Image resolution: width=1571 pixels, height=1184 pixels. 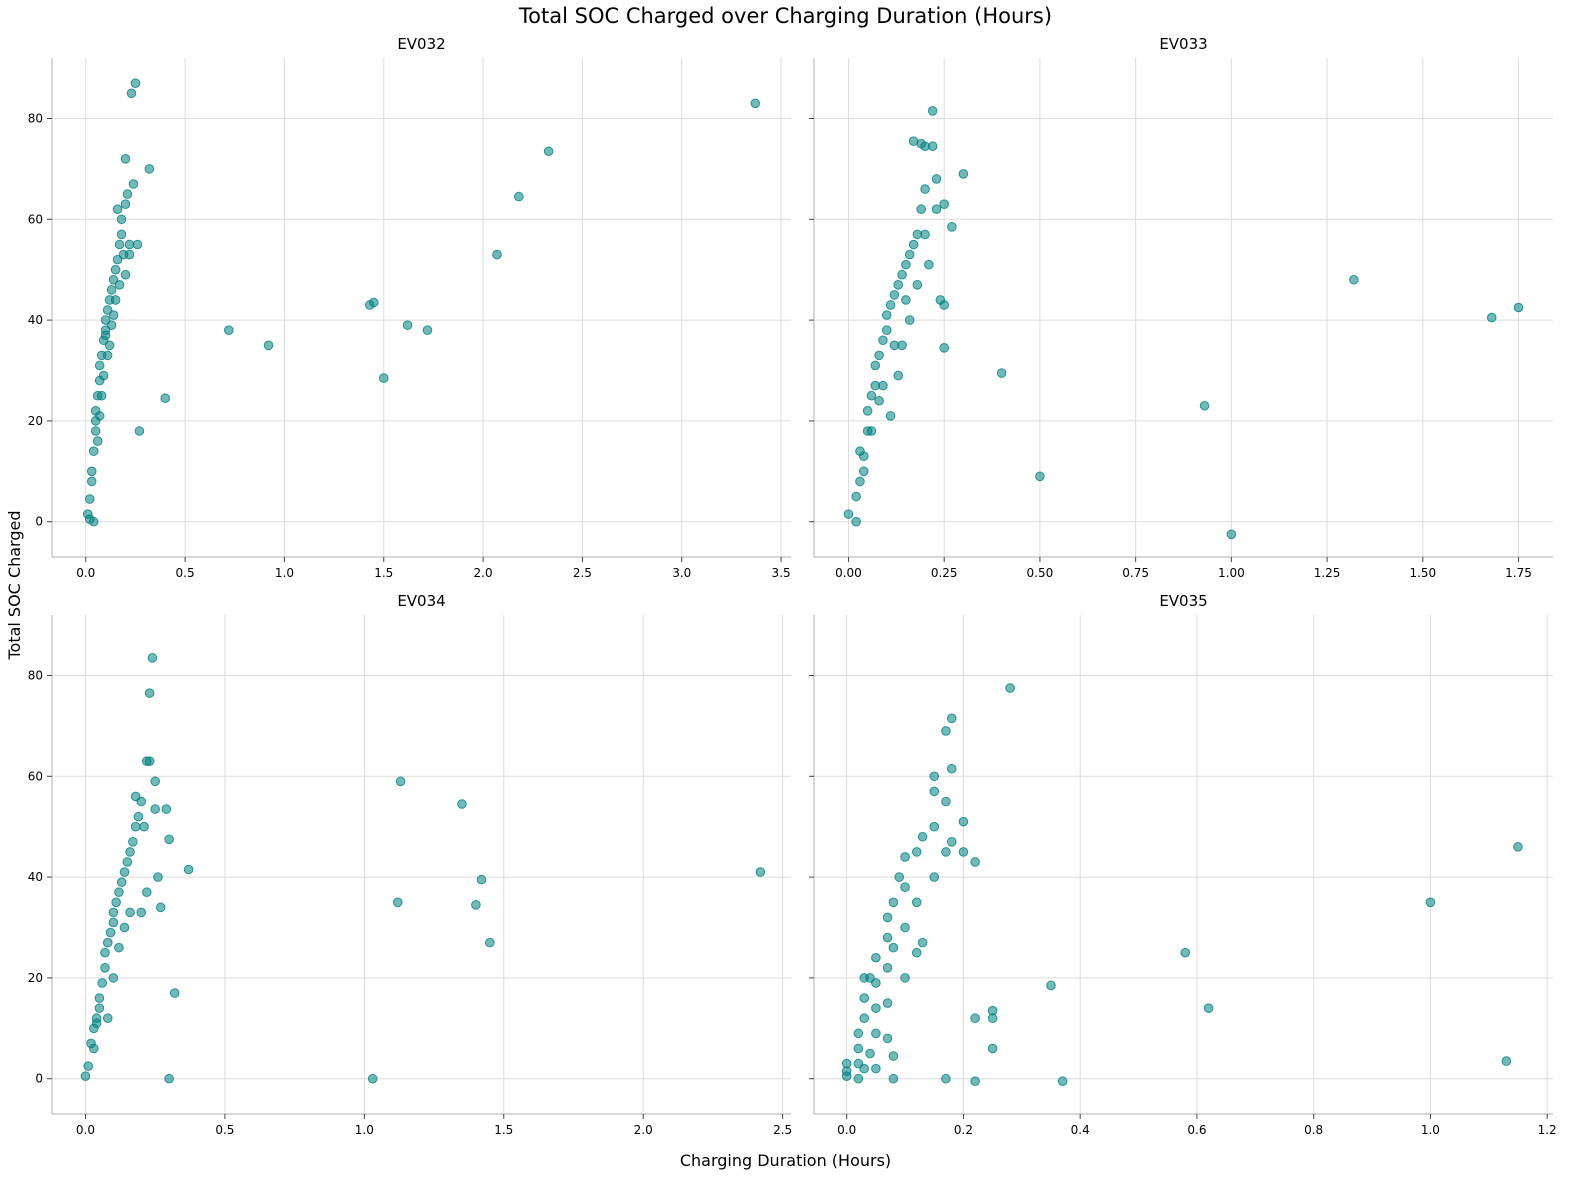 I want to click on x-tick-label: 1.2, so click(x=1547, y=1130).